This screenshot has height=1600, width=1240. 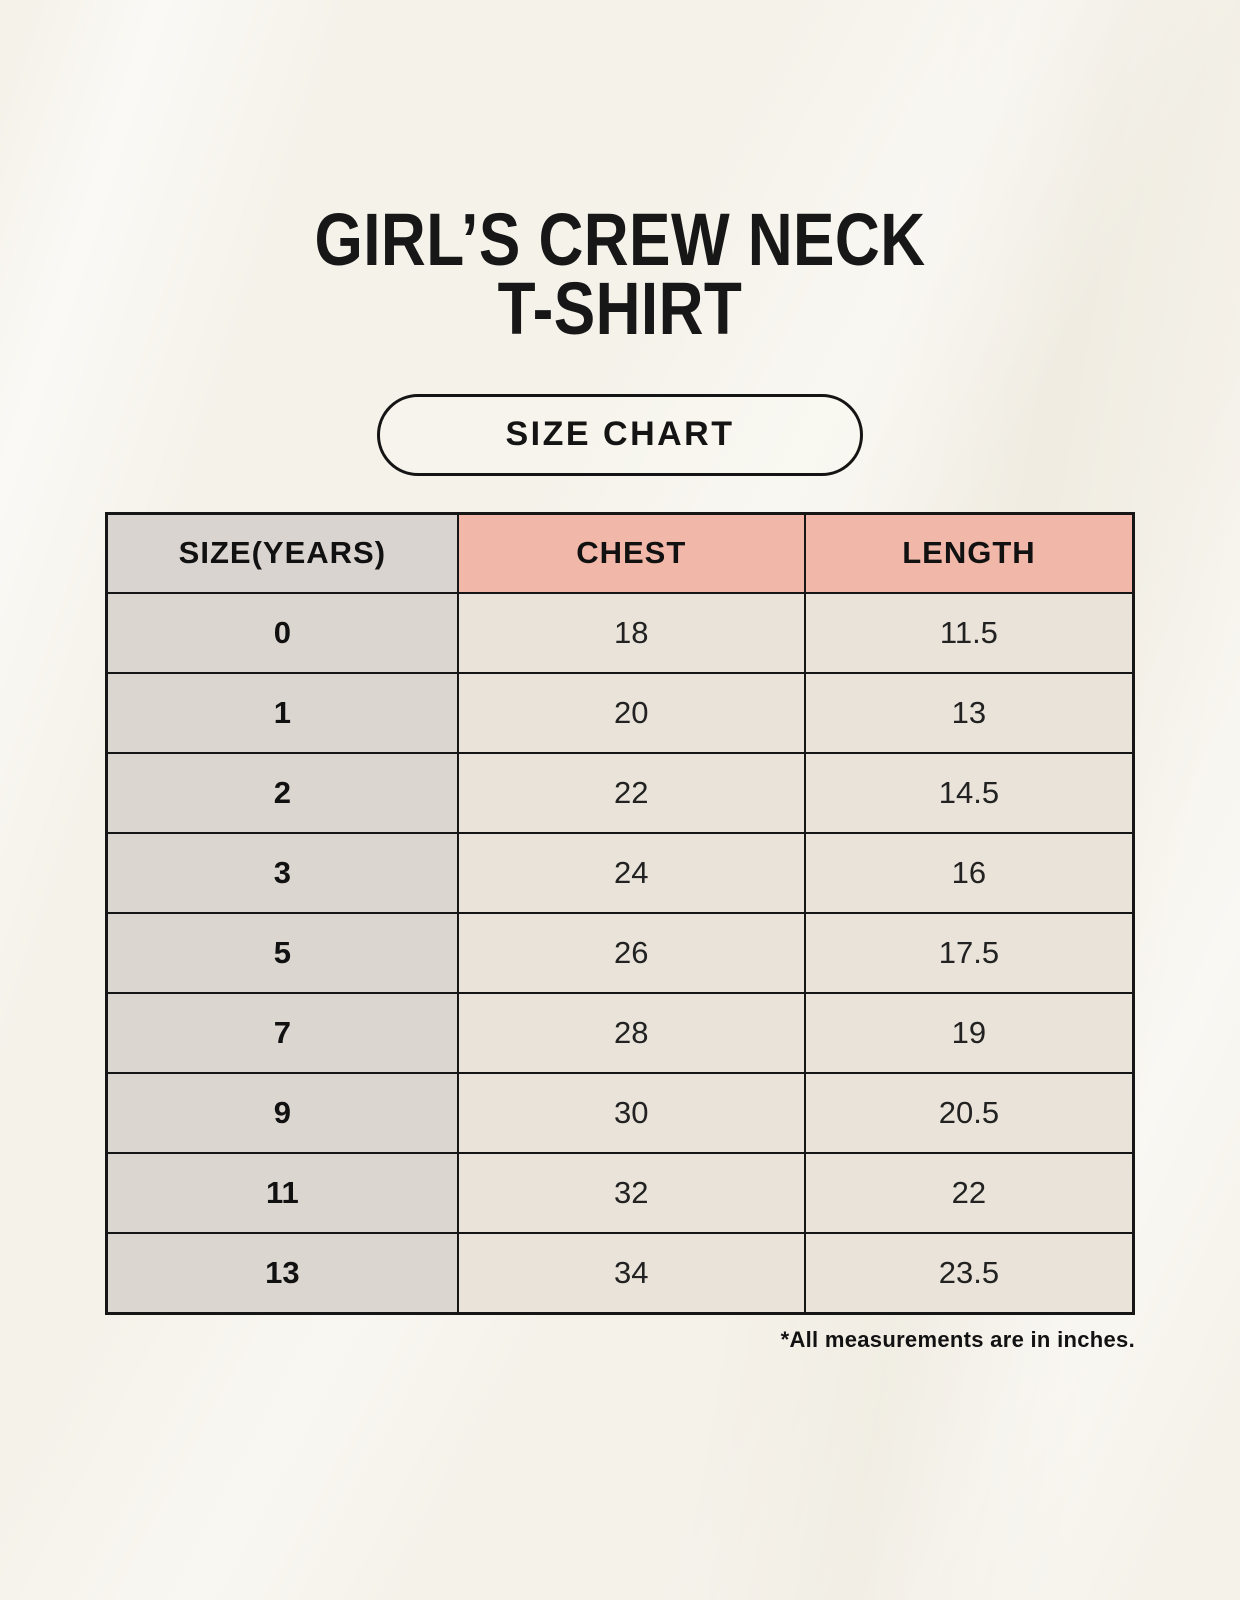 What do you see at coordinates (969, 1113) in the screenshot?
I see `length-cell: 20.5` at bounding box center [969, 1113].